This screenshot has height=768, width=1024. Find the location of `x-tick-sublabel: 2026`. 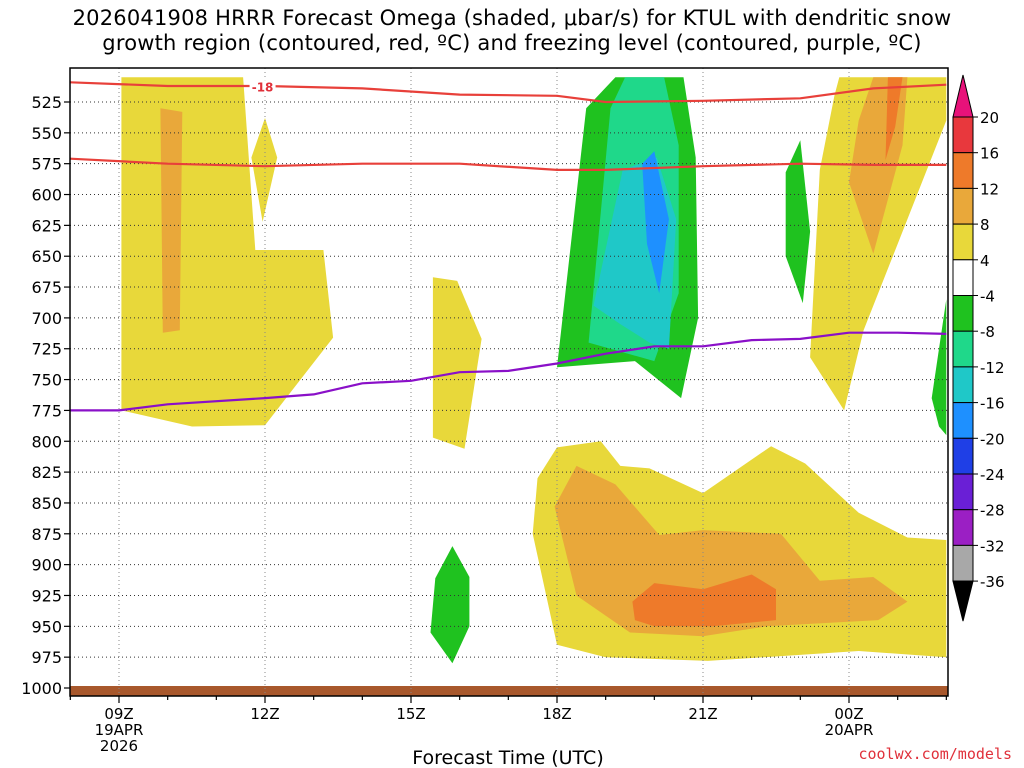

x-tick-sublabel: 2026 is located at coordinates (119, 746).